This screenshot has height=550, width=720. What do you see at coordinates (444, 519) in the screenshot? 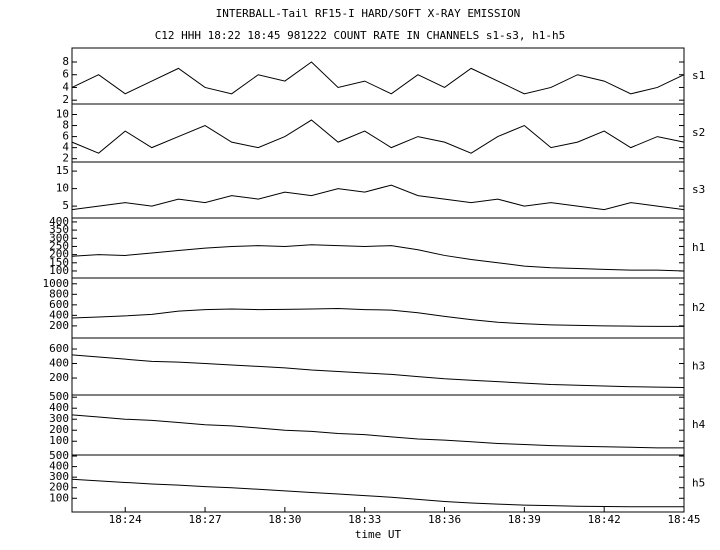
I see `x-tick-label: 18:36` at bounding box center [444, 519].